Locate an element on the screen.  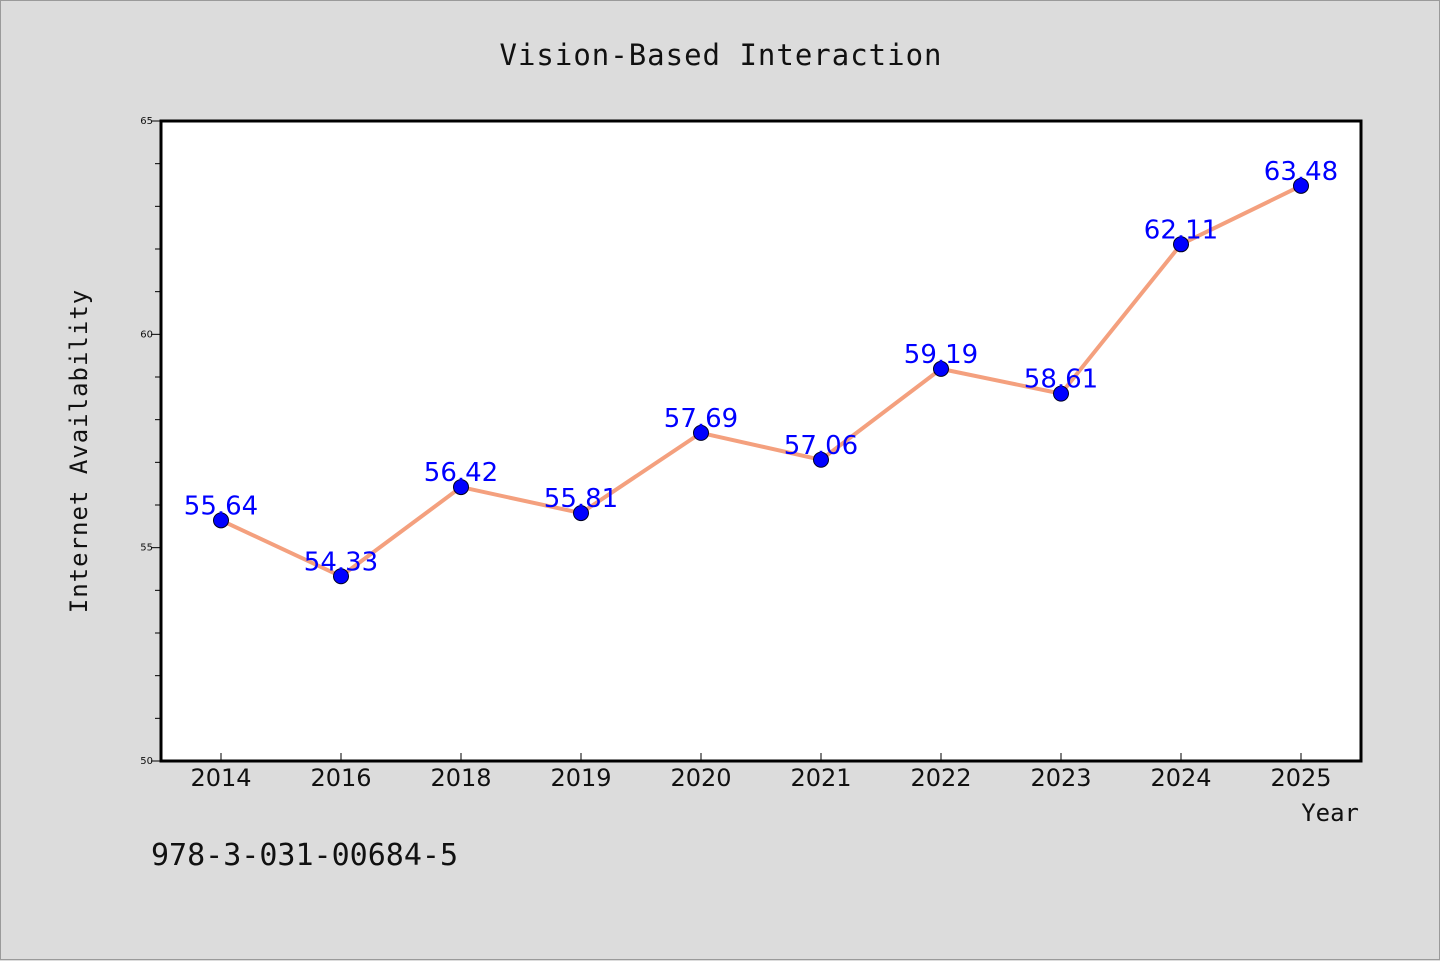
y-tick-label: 50 is located at coordinates (146, 761).